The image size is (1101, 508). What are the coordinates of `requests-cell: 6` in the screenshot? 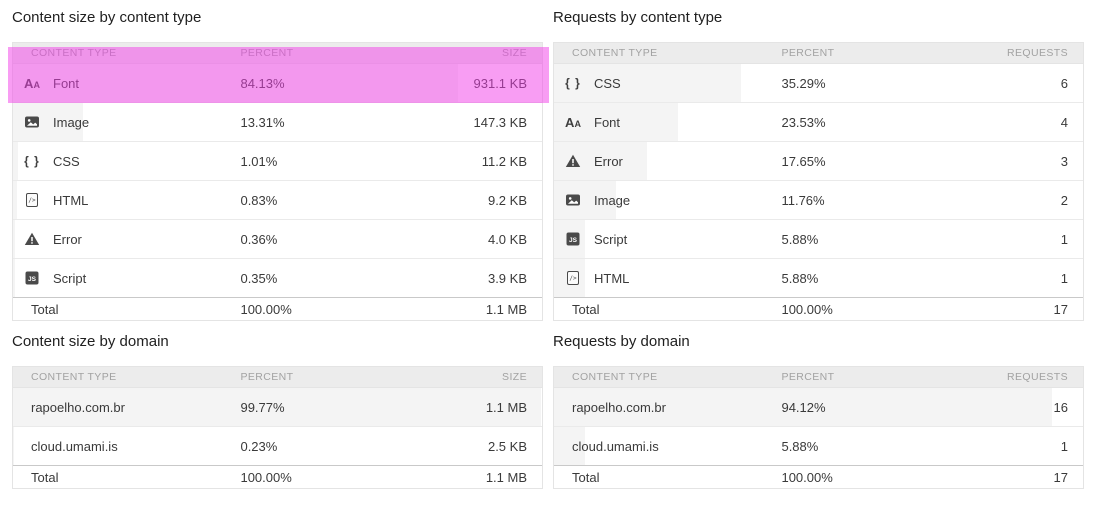 It's located at (1064, 83).